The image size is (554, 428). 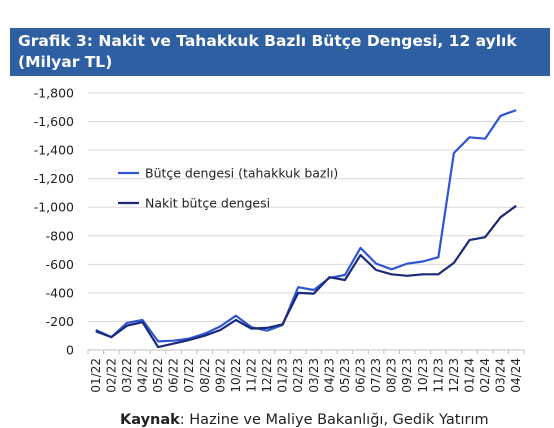 I want to click on x-tick-label: 05/23, so click(x=345, y=375).